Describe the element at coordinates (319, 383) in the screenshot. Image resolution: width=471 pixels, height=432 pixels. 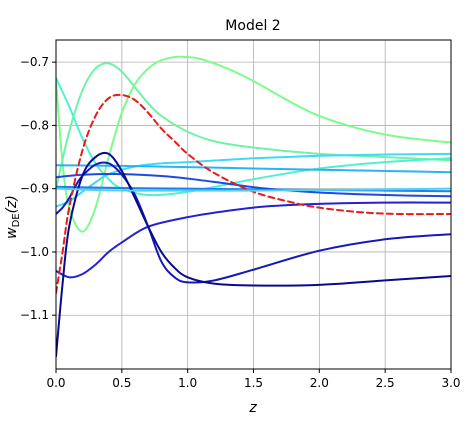
I see `x-tick-label: 2.0` at that location.